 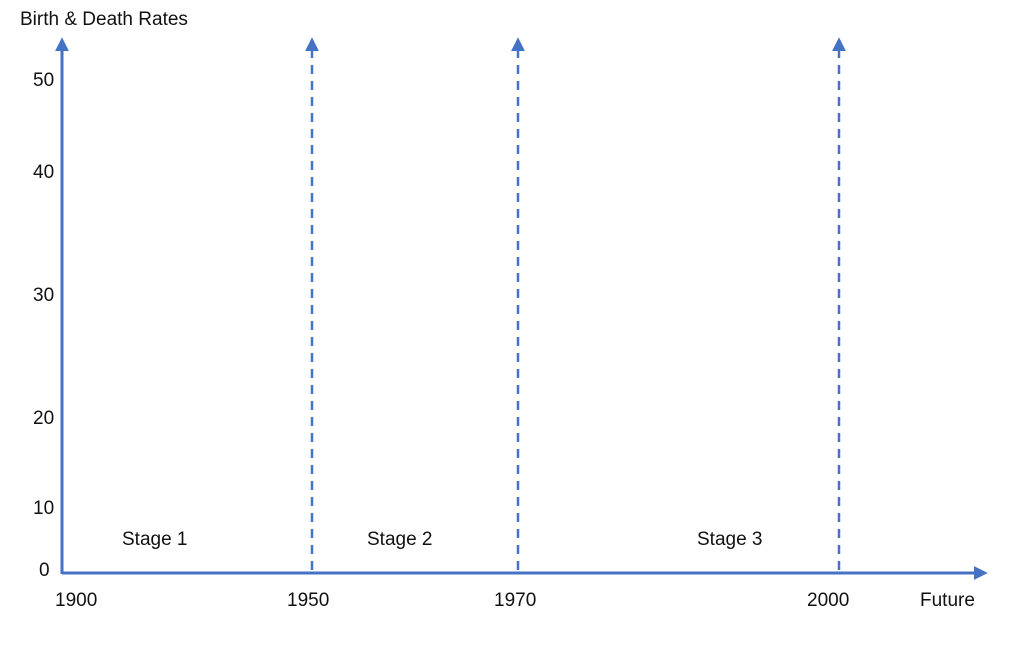 What do you see at coordinates (43, 295) in the screenshot?
I see `y-tick-label: 30` at bounding box center [43, 295].